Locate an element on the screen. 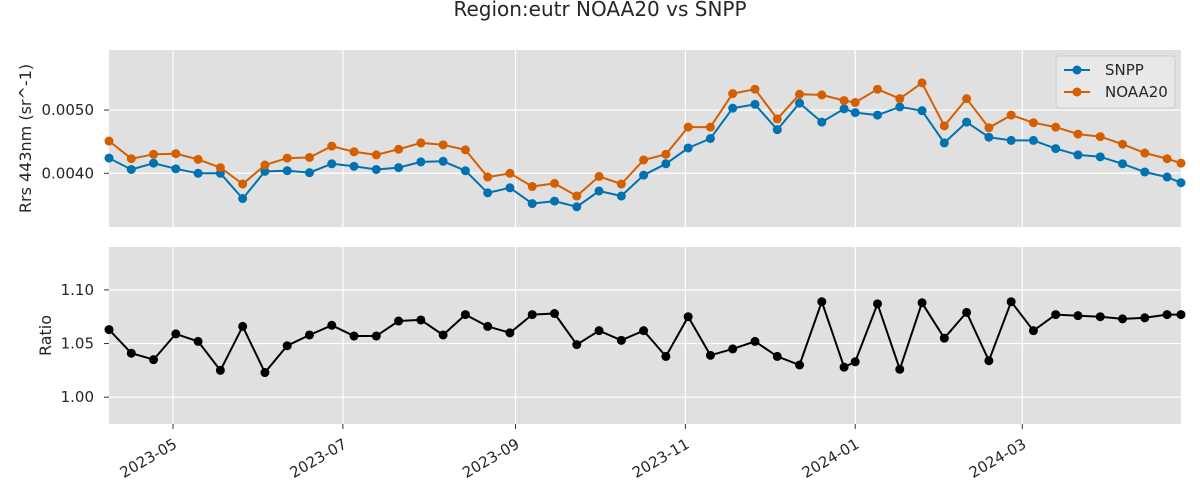  x-tick-label: 2023-07 is located at coordinates (318, 458).